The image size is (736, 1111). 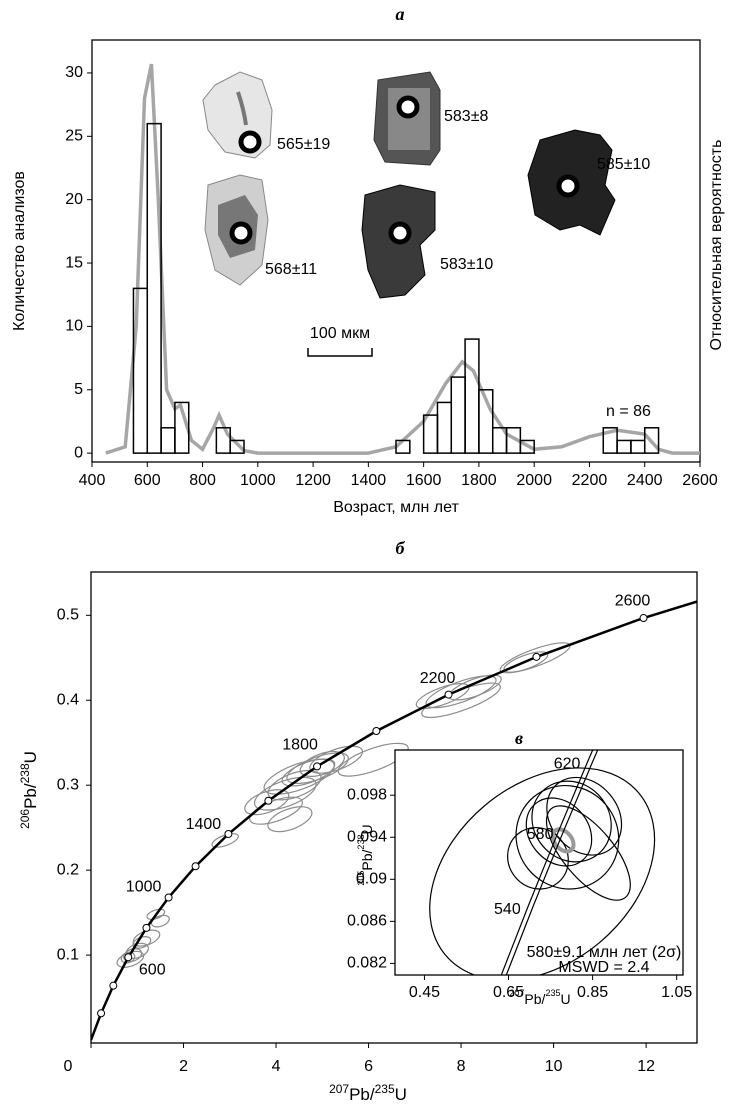 What do you see at coordinates (202, 480) in the screenshot?
I see `x-tick-label: 800` at bounding box center [202, 480].